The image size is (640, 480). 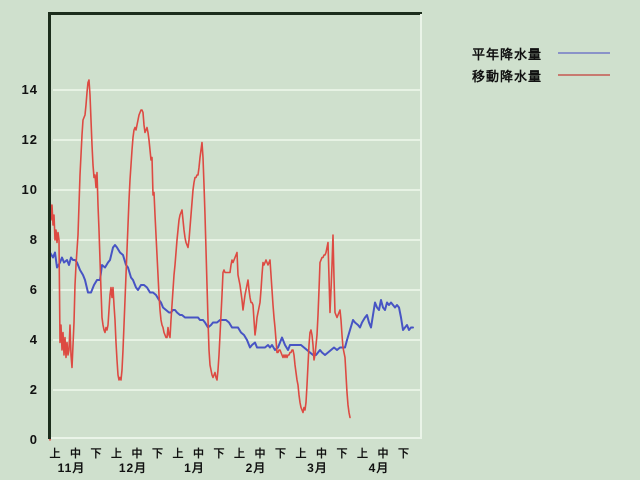 What do you see at coordinates (231, 300) in the screenshot?
I see `series-line-normal` at bounding box center [231, 300].